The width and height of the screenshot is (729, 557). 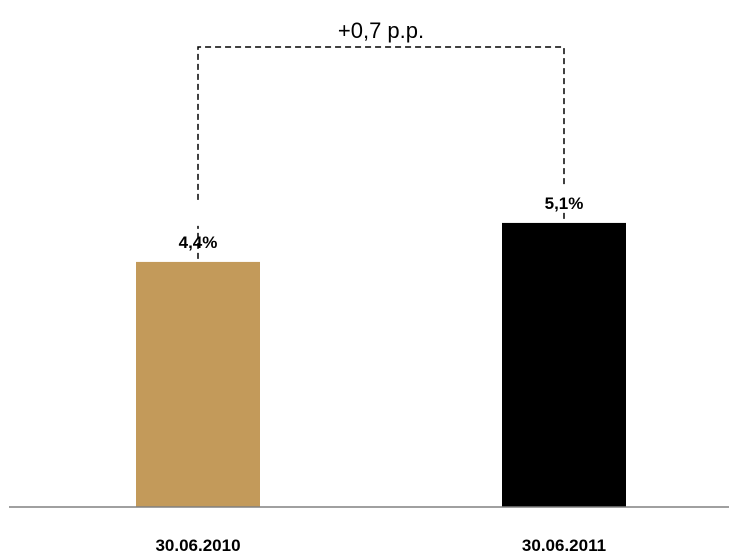 What do you see at coordinates (197, 545) in the screenshot?
I see `category-label-30.06.2010: 30.06.2010` at bounding box center [197, 545].